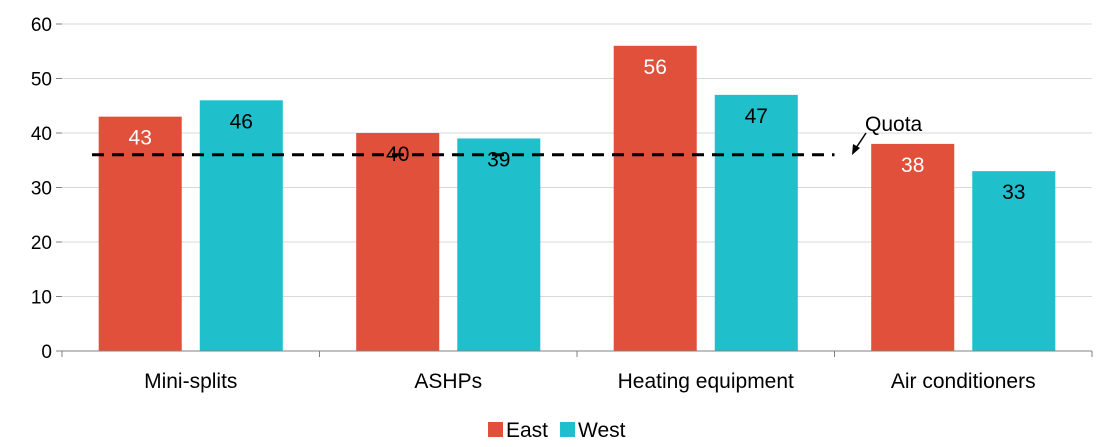  I want to click on data-label: 46, so click(241, 121).